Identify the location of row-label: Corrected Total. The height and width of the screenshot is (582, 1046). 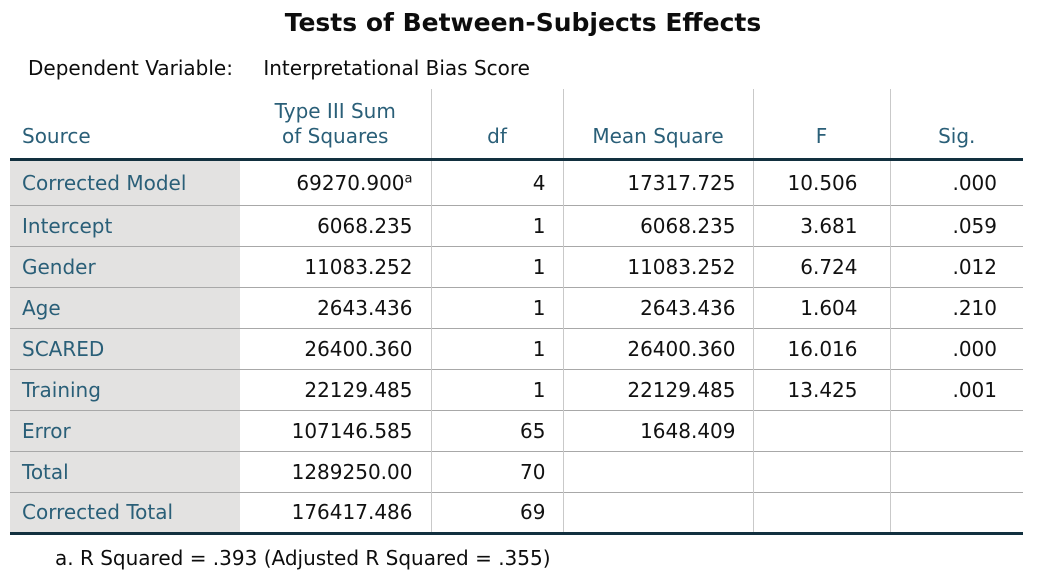
(125, 512).